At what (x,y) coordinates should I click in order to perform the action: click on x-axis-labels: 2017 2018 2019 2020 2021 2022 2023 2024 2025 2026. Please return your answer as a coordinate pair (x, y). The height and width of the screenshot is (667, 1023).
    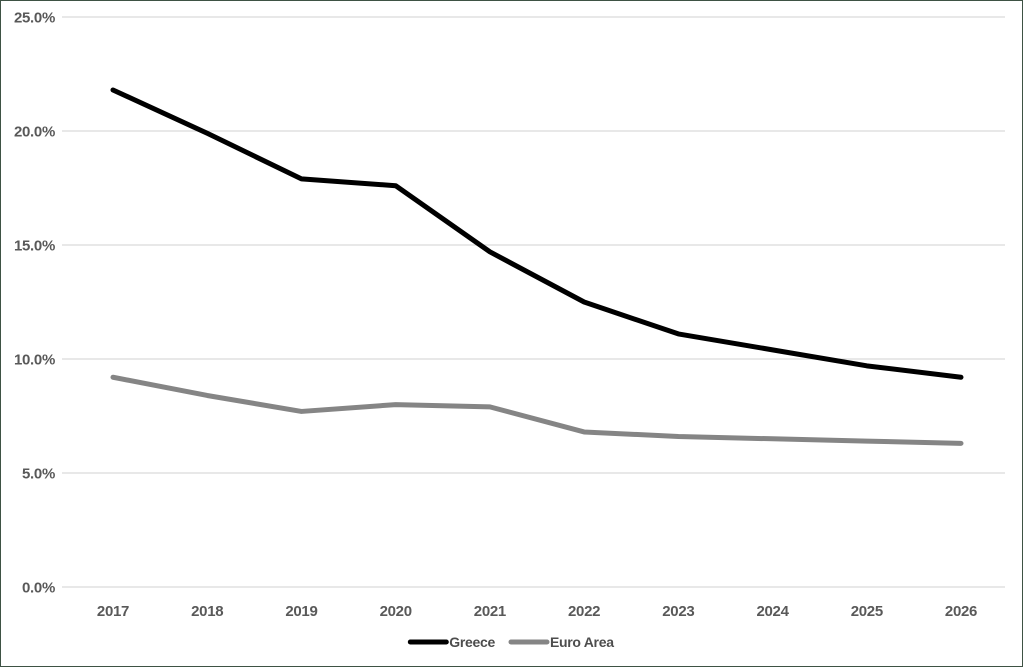
    Looking at the image, I should click on (537, 611).